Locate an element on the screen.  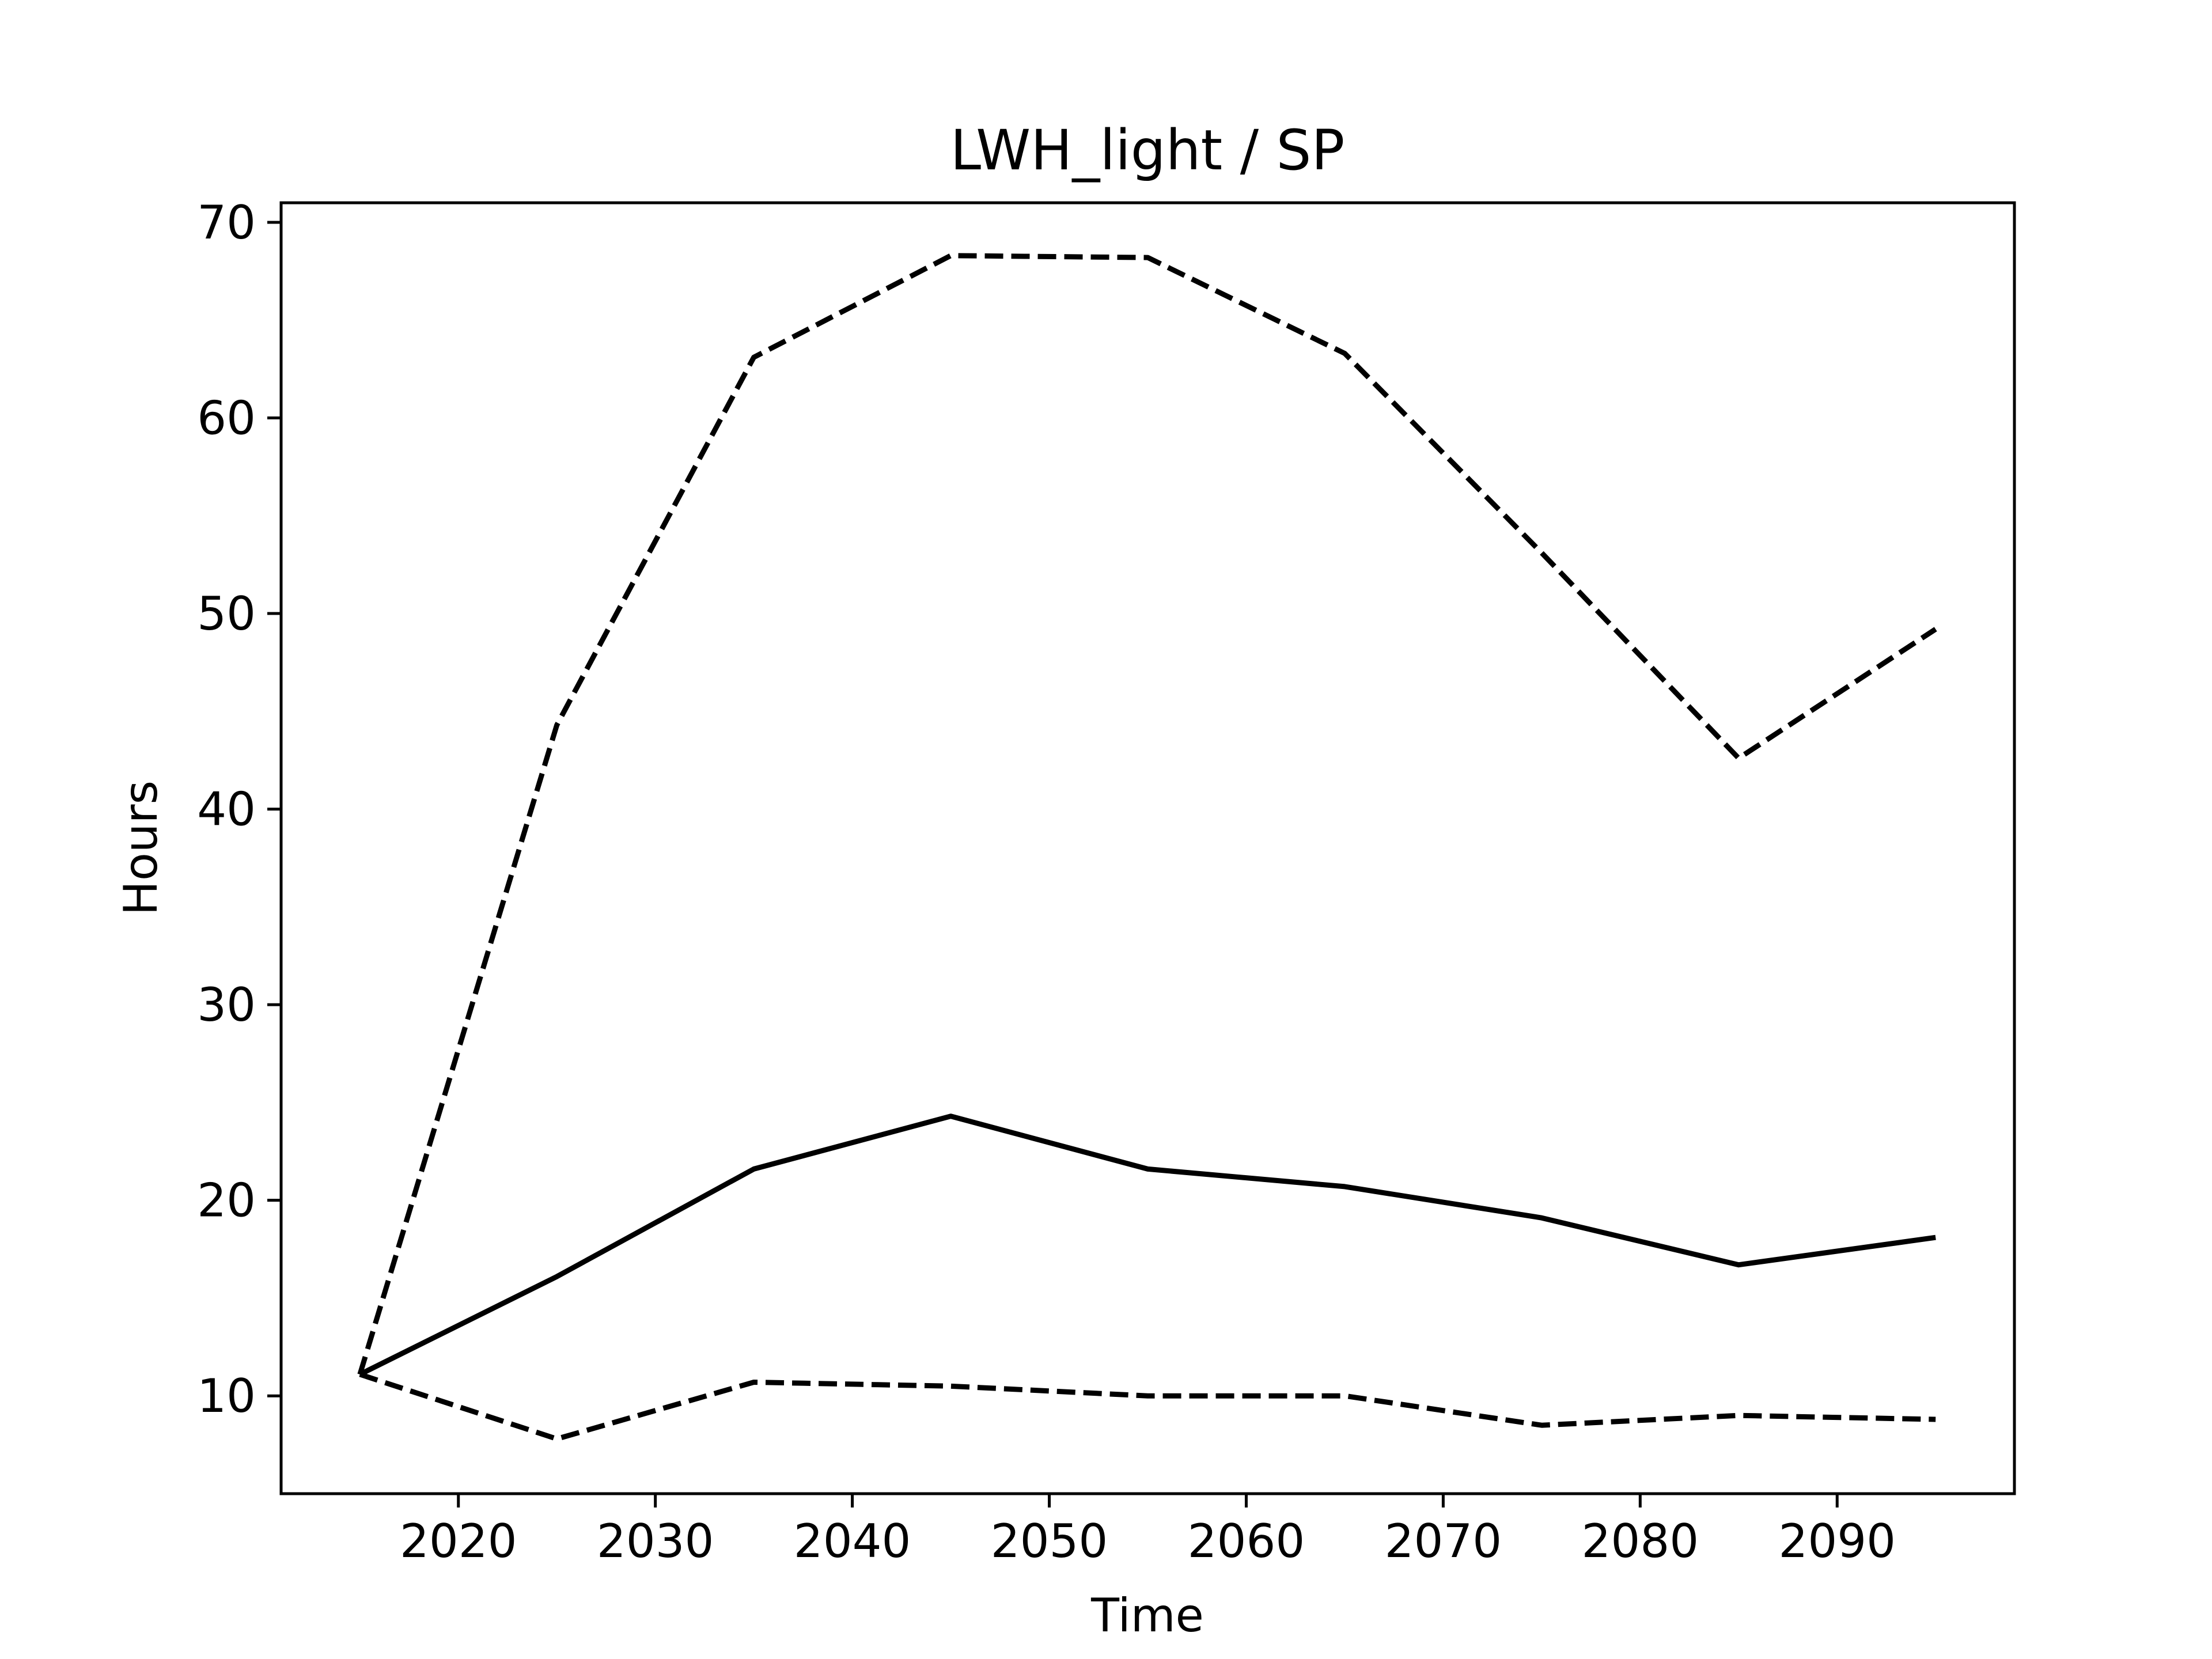
x-tick-label: 2060 is located at coordinates (1247, 1541).